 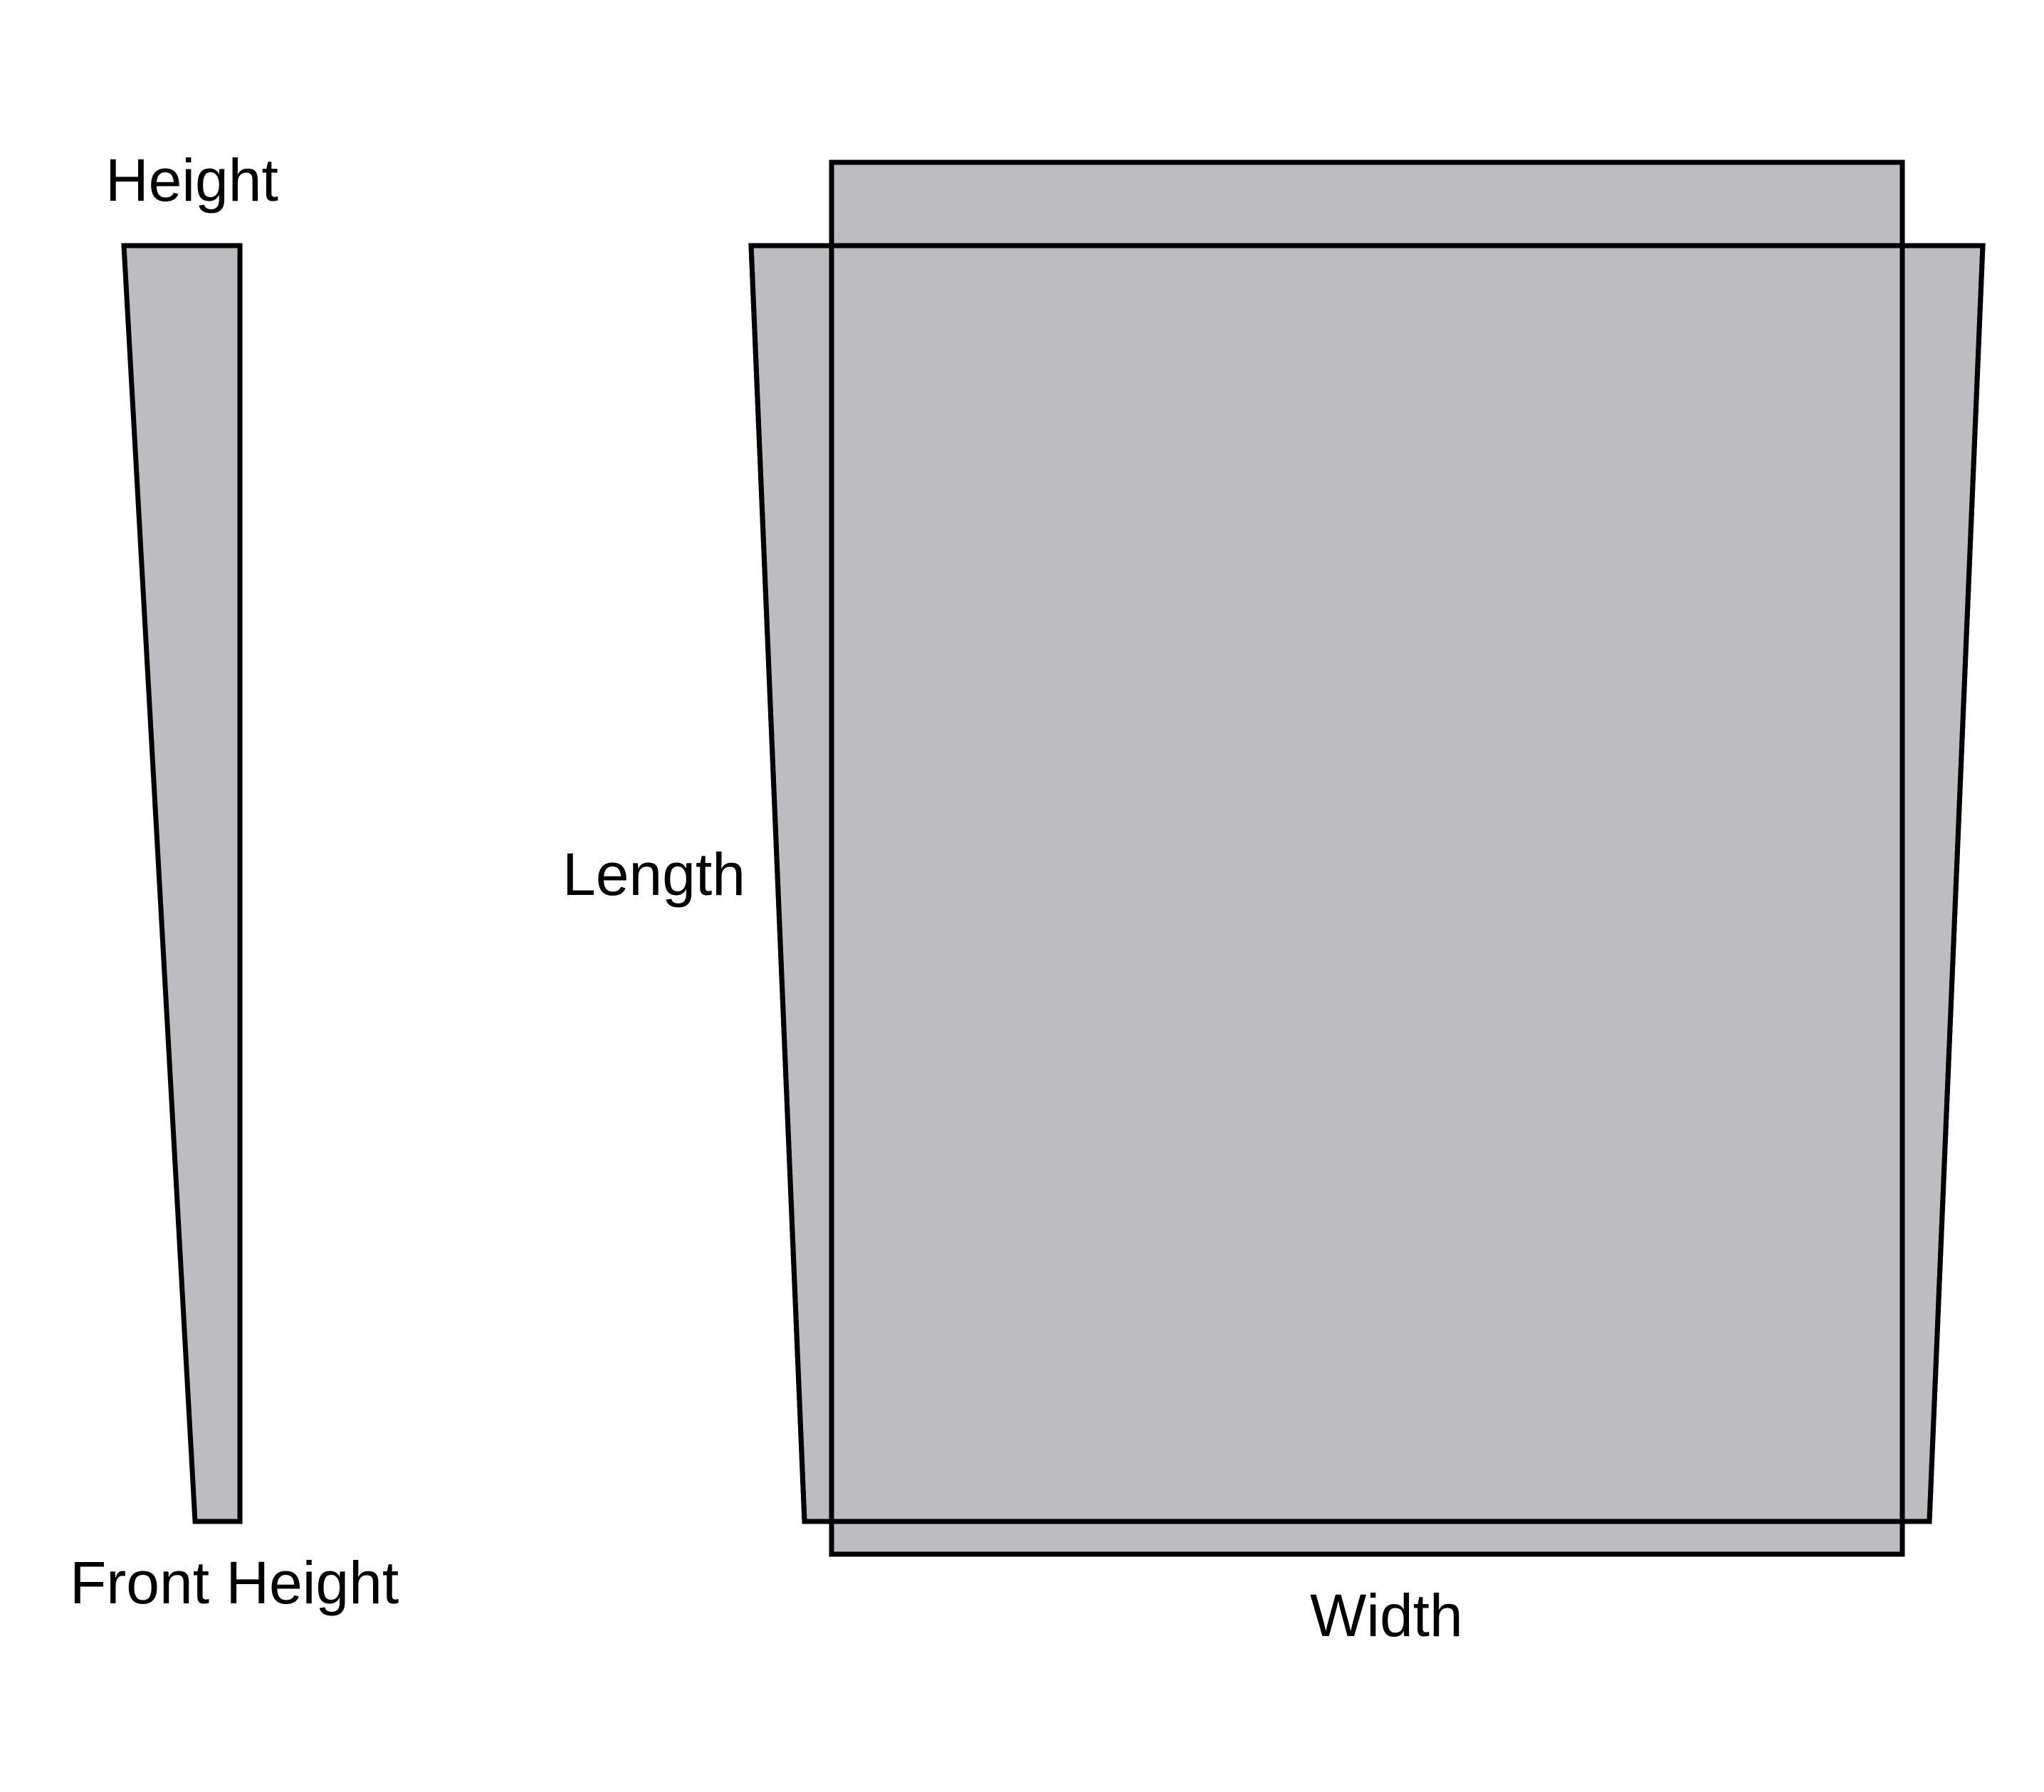 What do you see at coordinates (182, 883) in the screenshot?
I see `side-profile-wedge` at bounding box center [182, 883].